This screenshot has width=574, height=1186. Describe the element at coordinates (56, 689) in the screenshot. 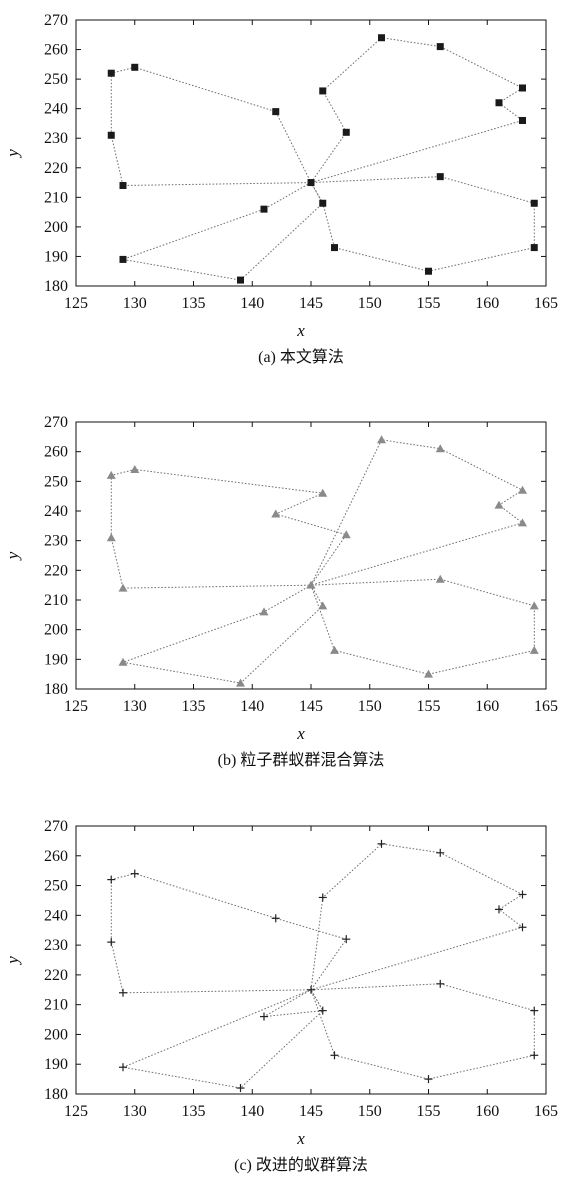

I see `y-tick-label: 180` at that location.